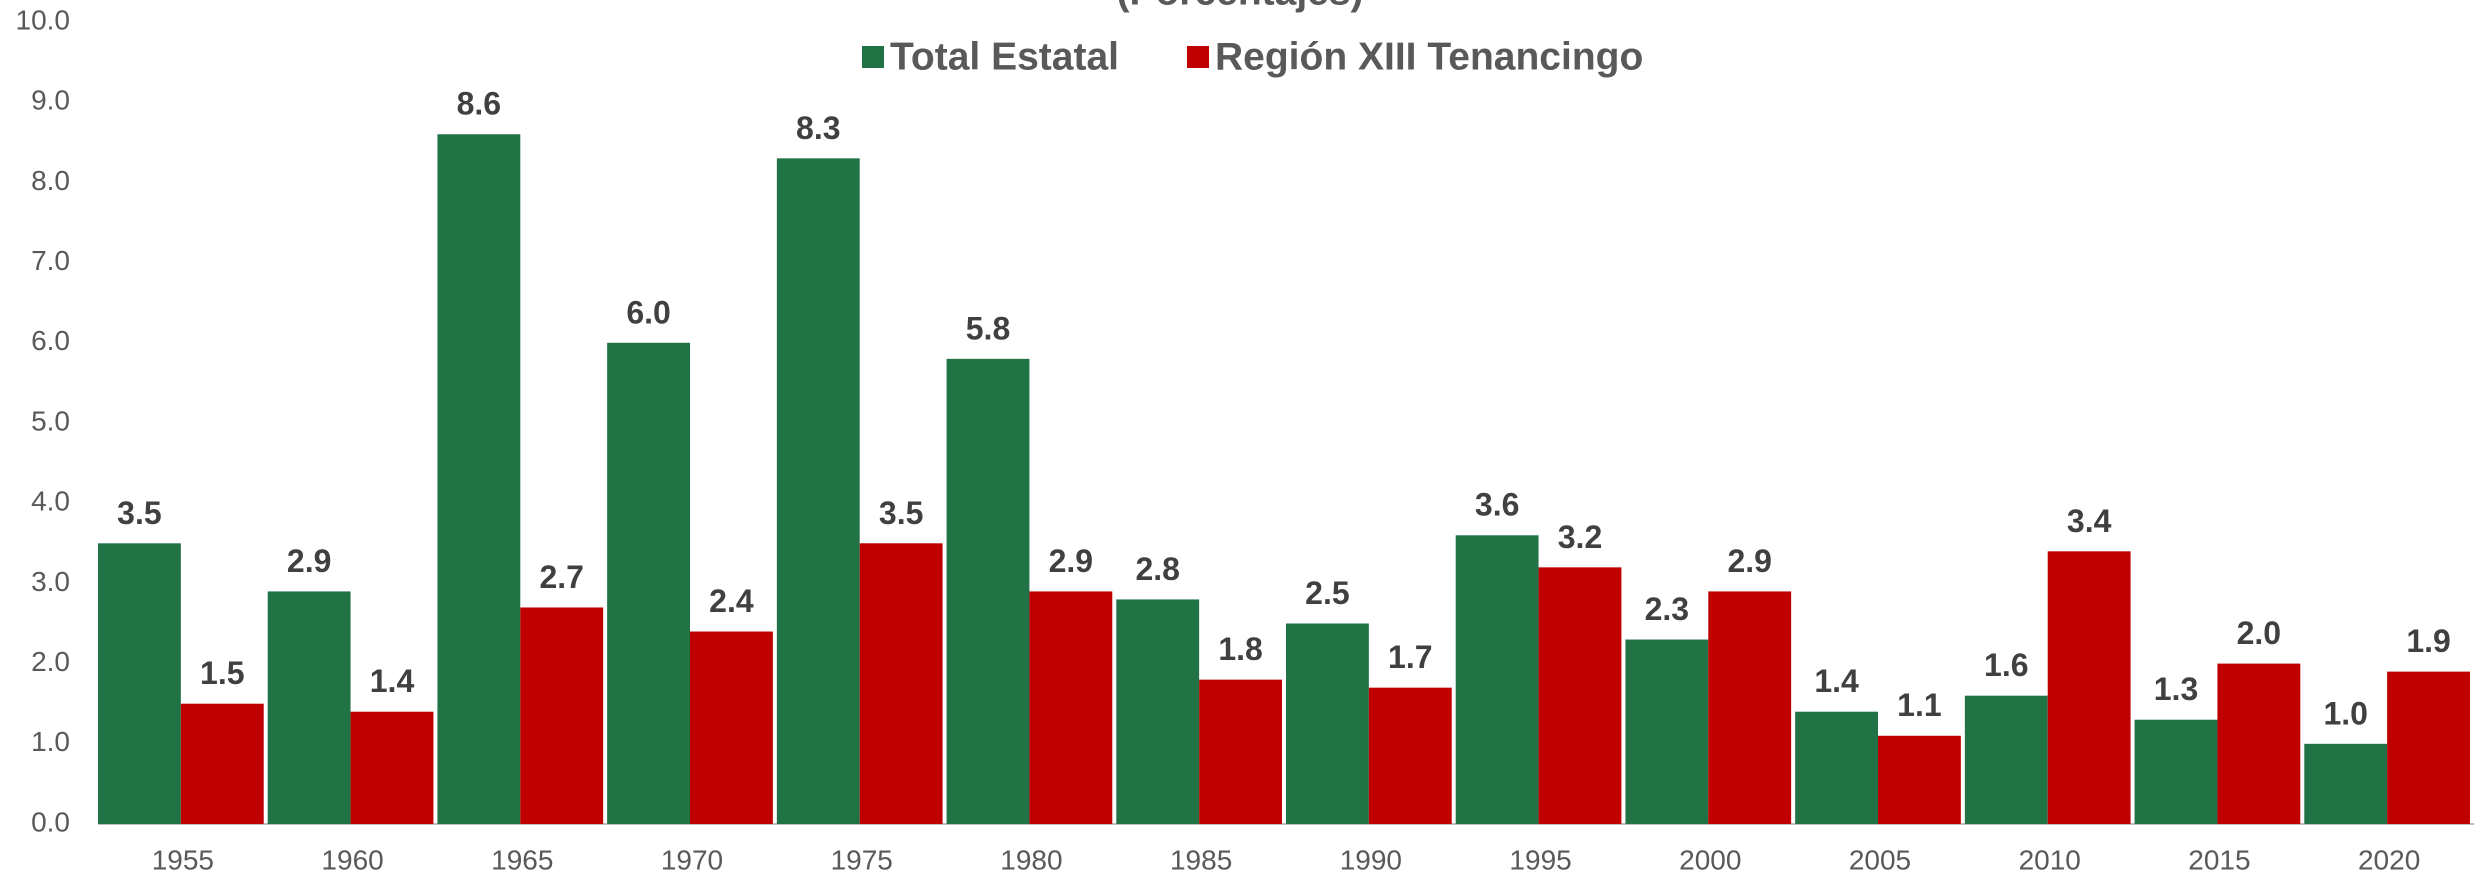 This screenshot has height=881, width=2481. Describe the element at coordinates (50, 661) in the screenshot. I see `y-tick-label: 2.0` at that location.